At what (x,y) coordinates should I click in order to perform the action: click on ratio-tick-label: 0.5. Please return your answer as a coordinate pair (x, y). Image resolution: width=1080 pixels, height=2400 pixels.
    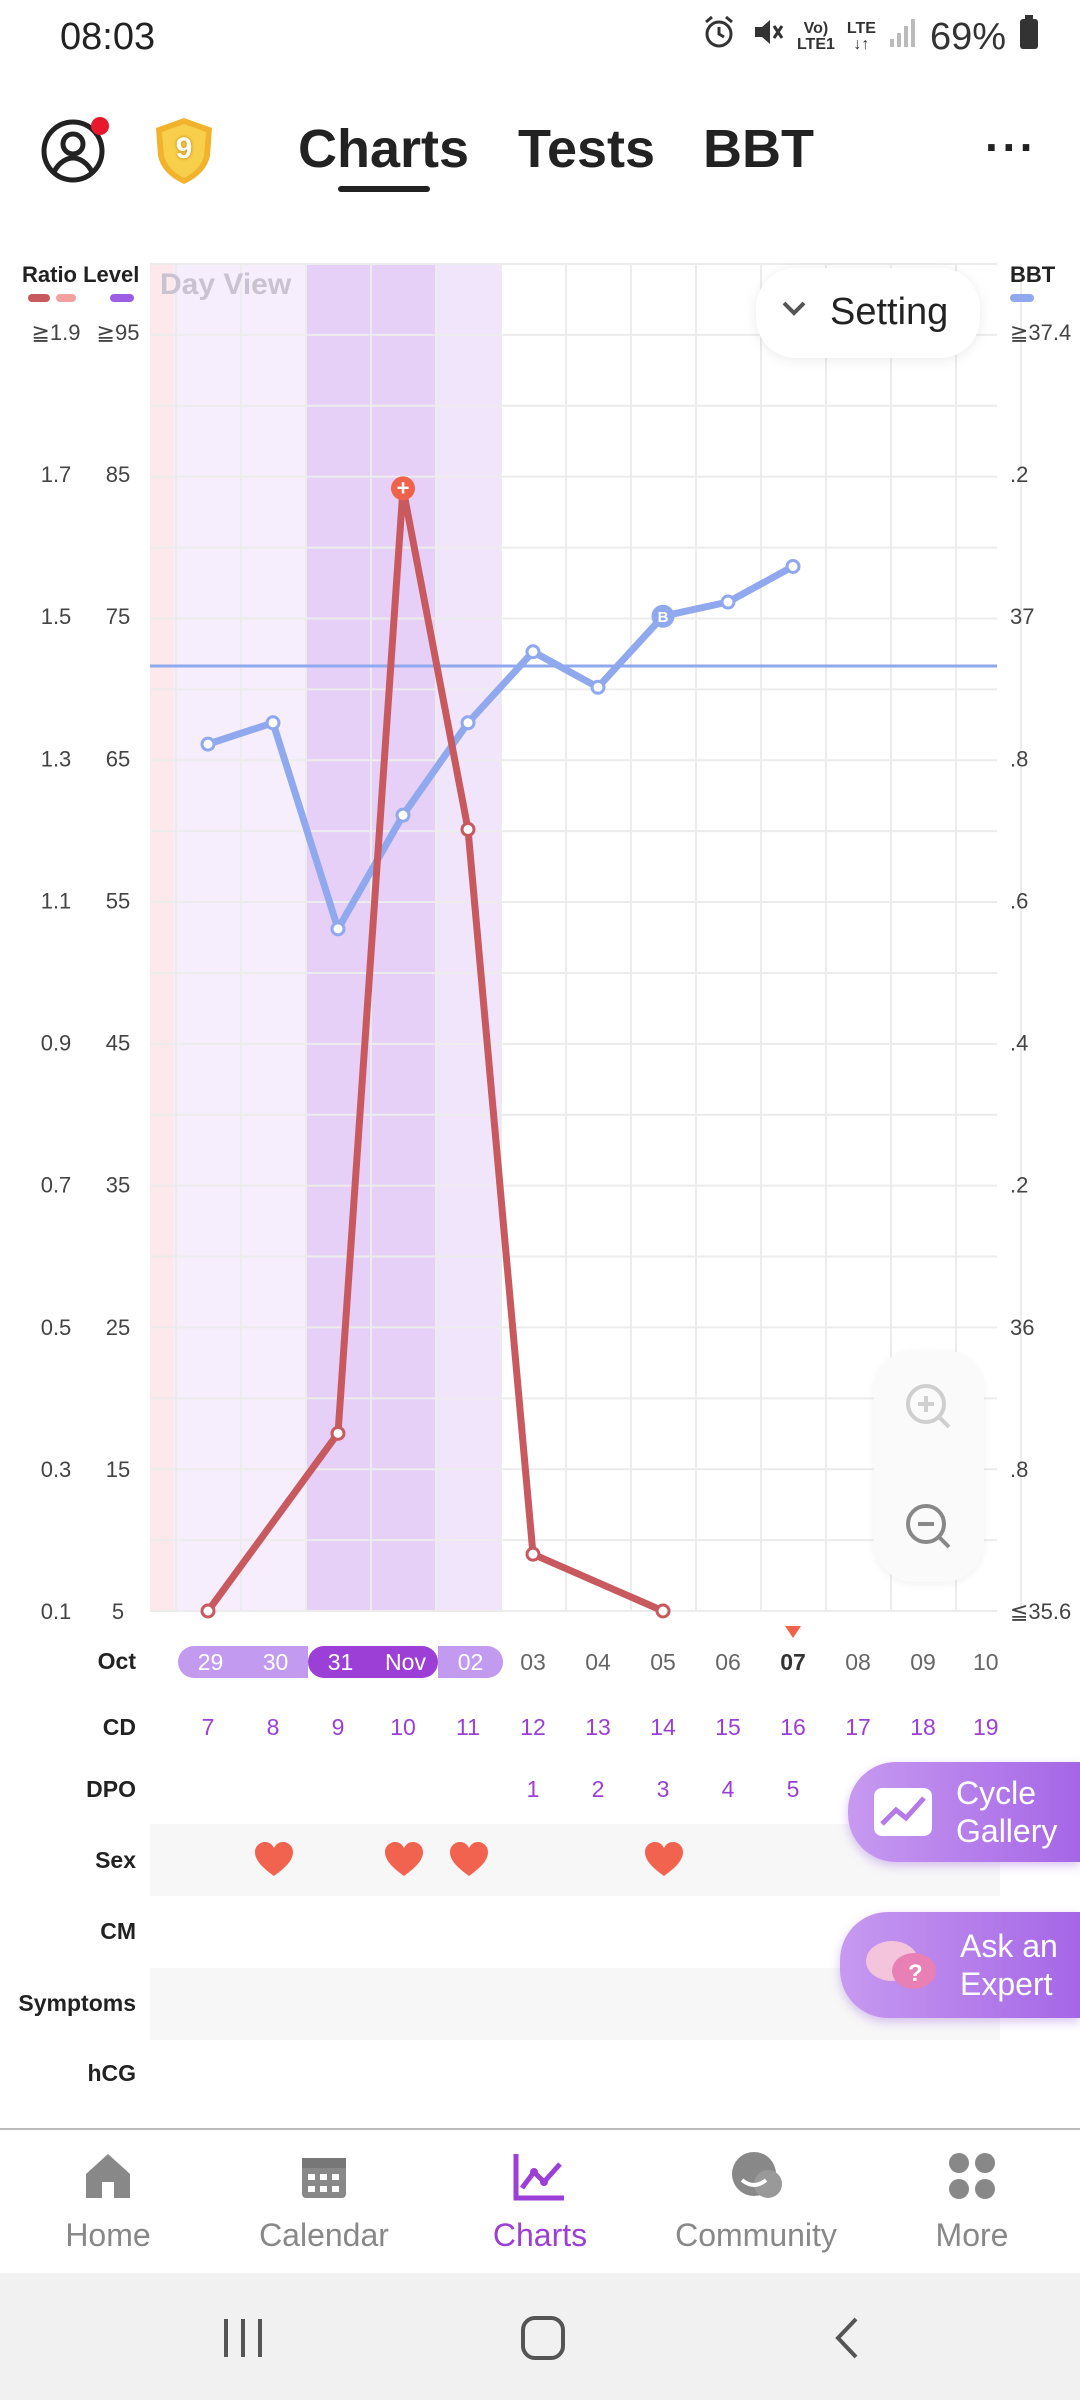
    Looking at the image, I should click on (56, 1327).